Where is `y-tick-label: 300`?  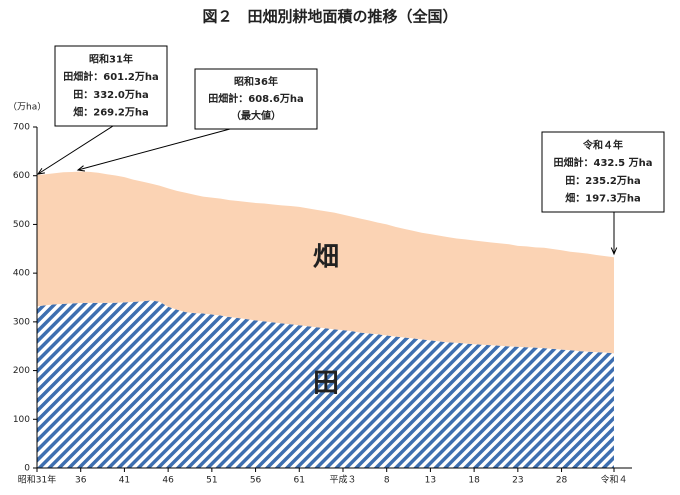 y-tick-label: 300 is located at coordinates (21, 322).